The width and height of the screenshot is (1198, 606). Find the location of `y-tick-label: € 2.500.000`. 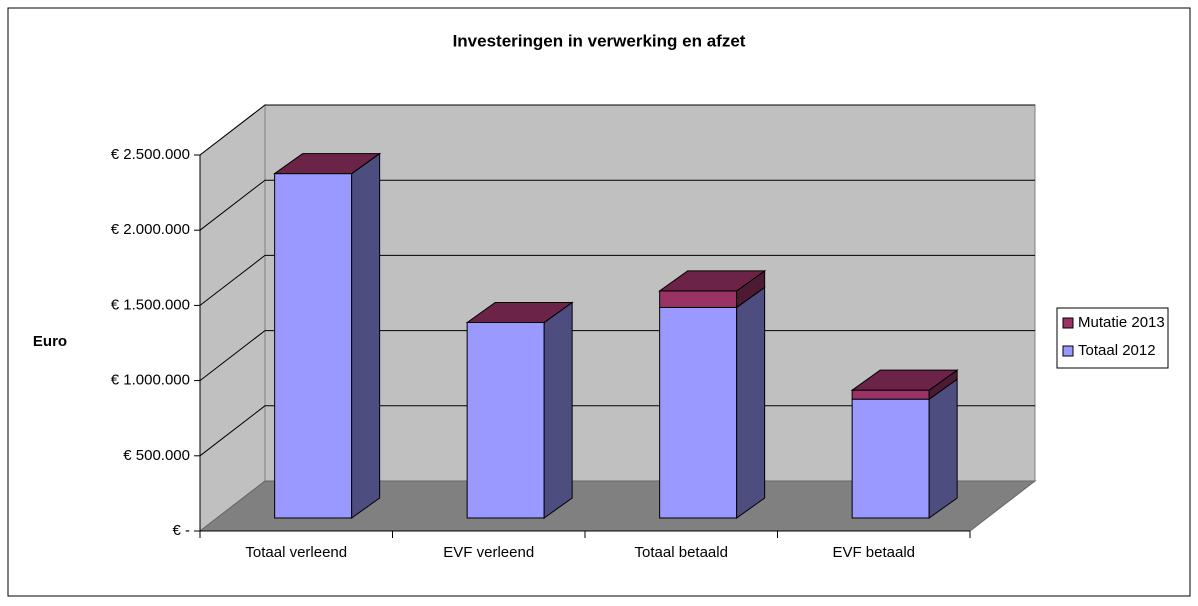

y-tick-label: € 2.500.000 is located at coordinates (150, 154).